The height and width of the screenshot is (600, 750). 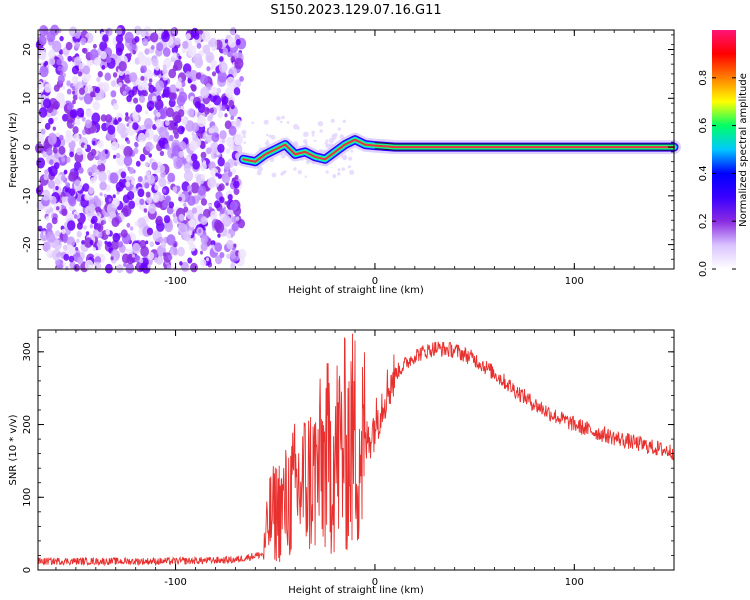 I want to click on colorbar-tick-label: 0.8, so click(x=703, y=78).